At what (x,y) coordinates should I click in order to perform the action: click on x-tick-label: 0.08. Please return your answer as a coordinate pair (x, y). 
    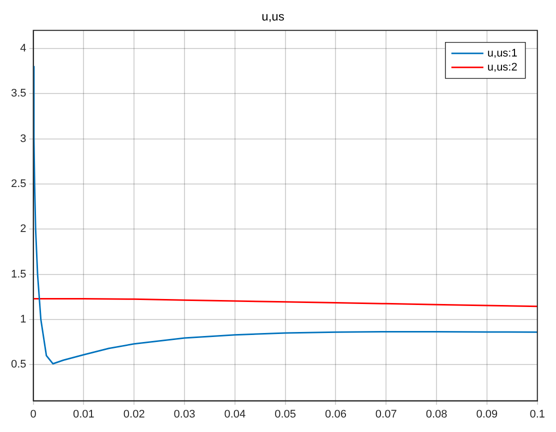
    Looking at the image, I should click on (437, 414).